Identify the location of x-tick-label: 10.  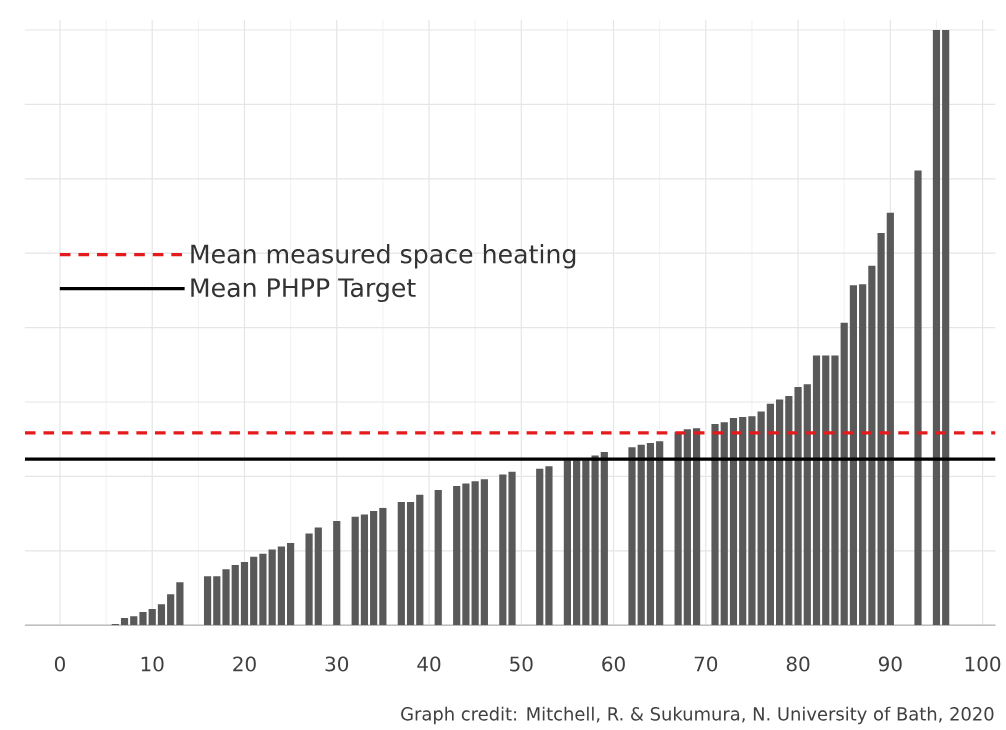
(152, 664).